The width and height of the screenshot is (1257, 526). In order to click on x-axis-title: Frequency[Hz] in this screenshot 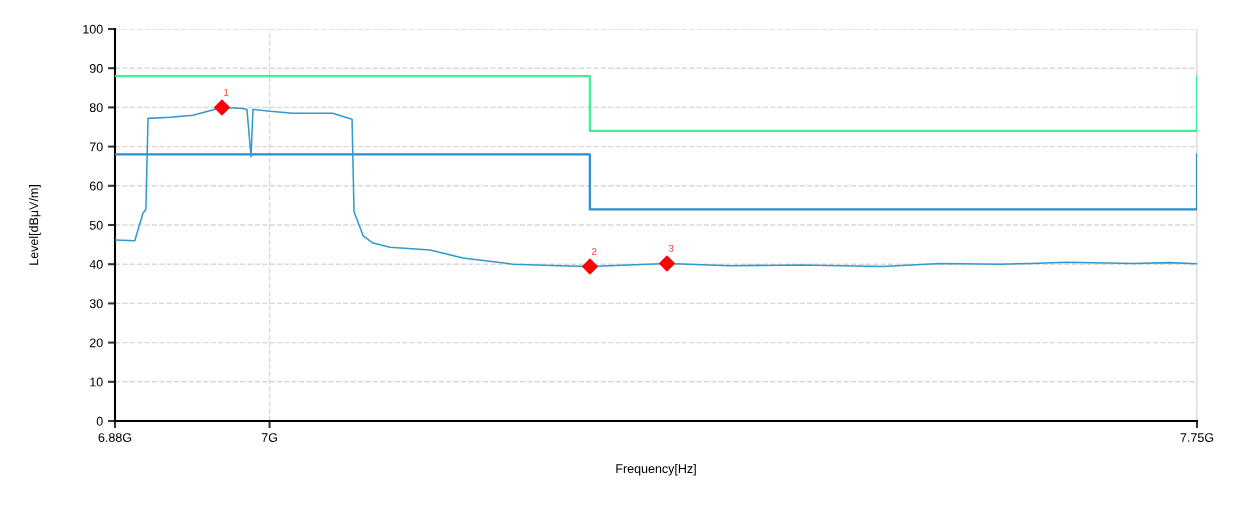, I will do `click(656, 469)`.